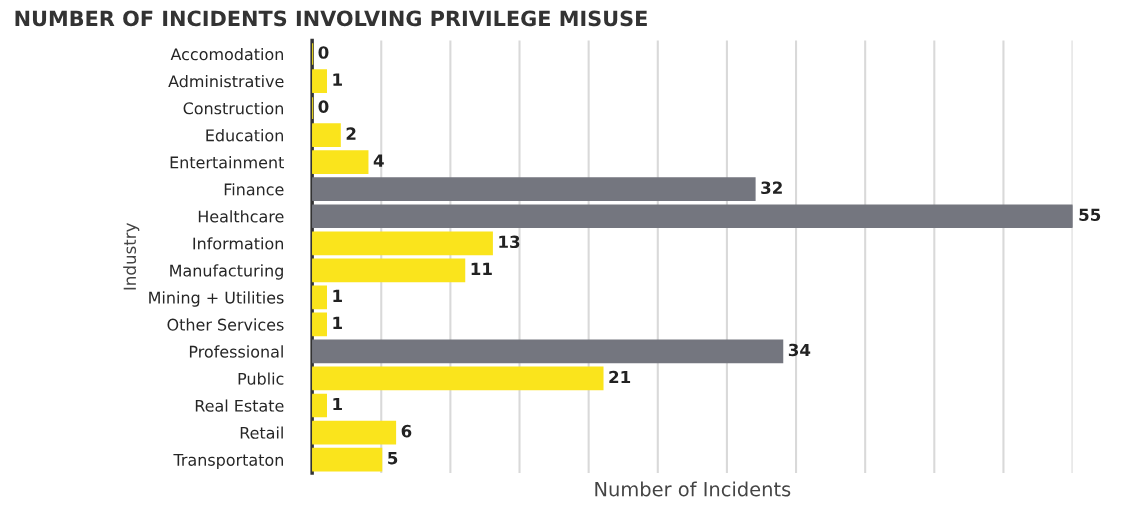 This screenshot has height=506, width=1135. I want to click on y-tick-label: Real Estate, so click(239, 405).